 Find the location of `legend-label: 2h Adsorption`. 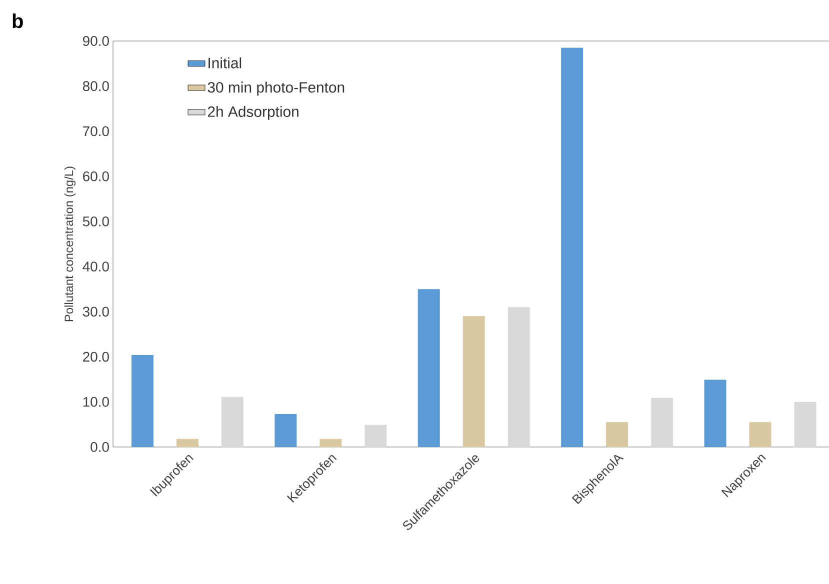

legend-label: 2h Adsorption is located at coordinates (253, 113).